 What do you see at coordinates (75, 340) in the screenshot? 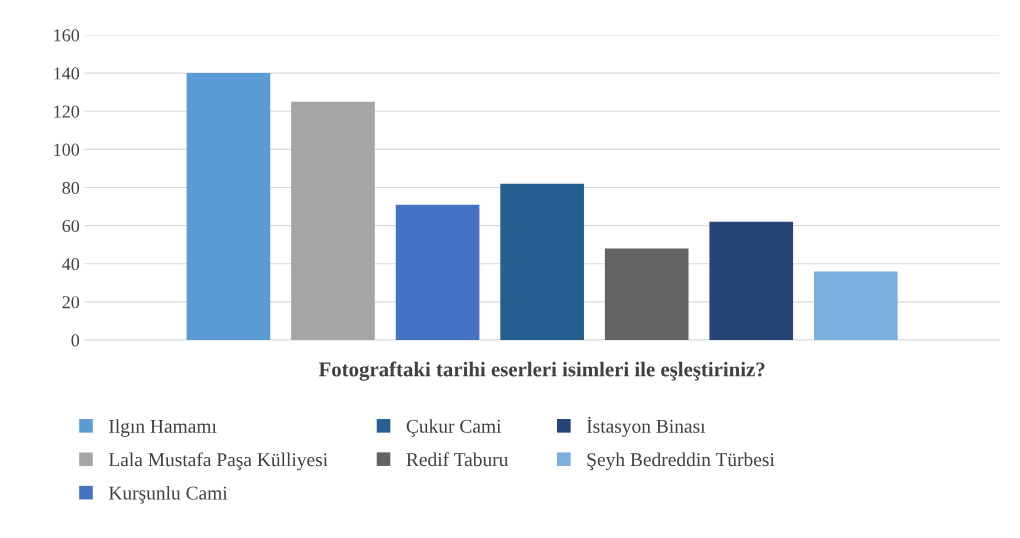
I see `y-tick-label: 0` at bounding box center [75, 340].